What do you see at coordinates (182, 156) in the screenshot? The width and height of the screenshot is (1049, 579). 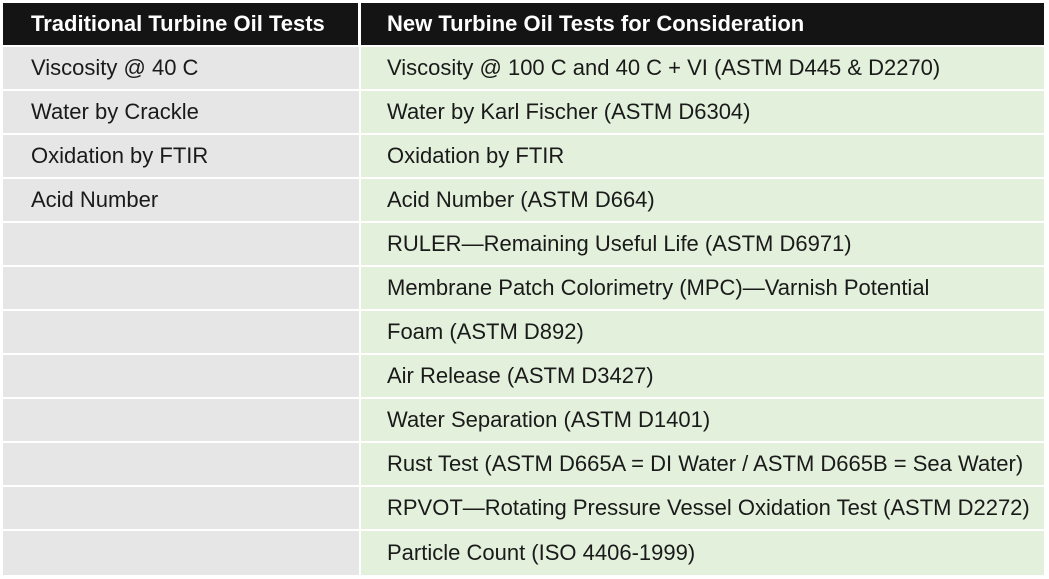 I see `traditional-test-cell: Oxidation by FTIR` at bounding box center [182, 156].